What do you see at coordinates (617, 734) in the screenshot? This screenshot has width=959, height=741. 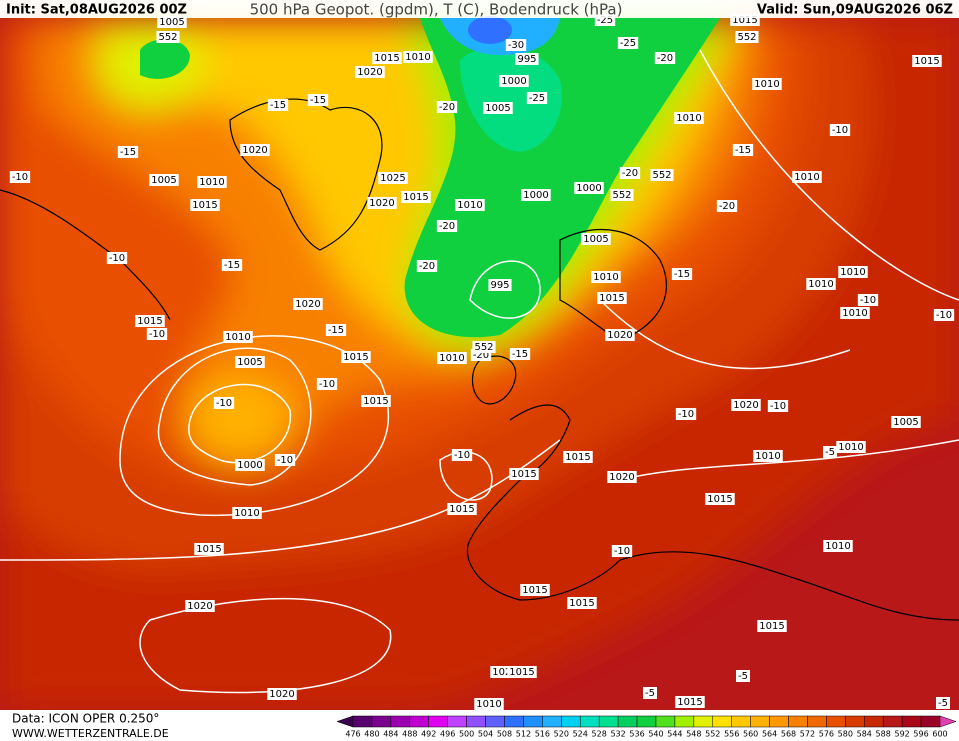 I see `colorbar-label: 532` at bounding box center [617, 734].